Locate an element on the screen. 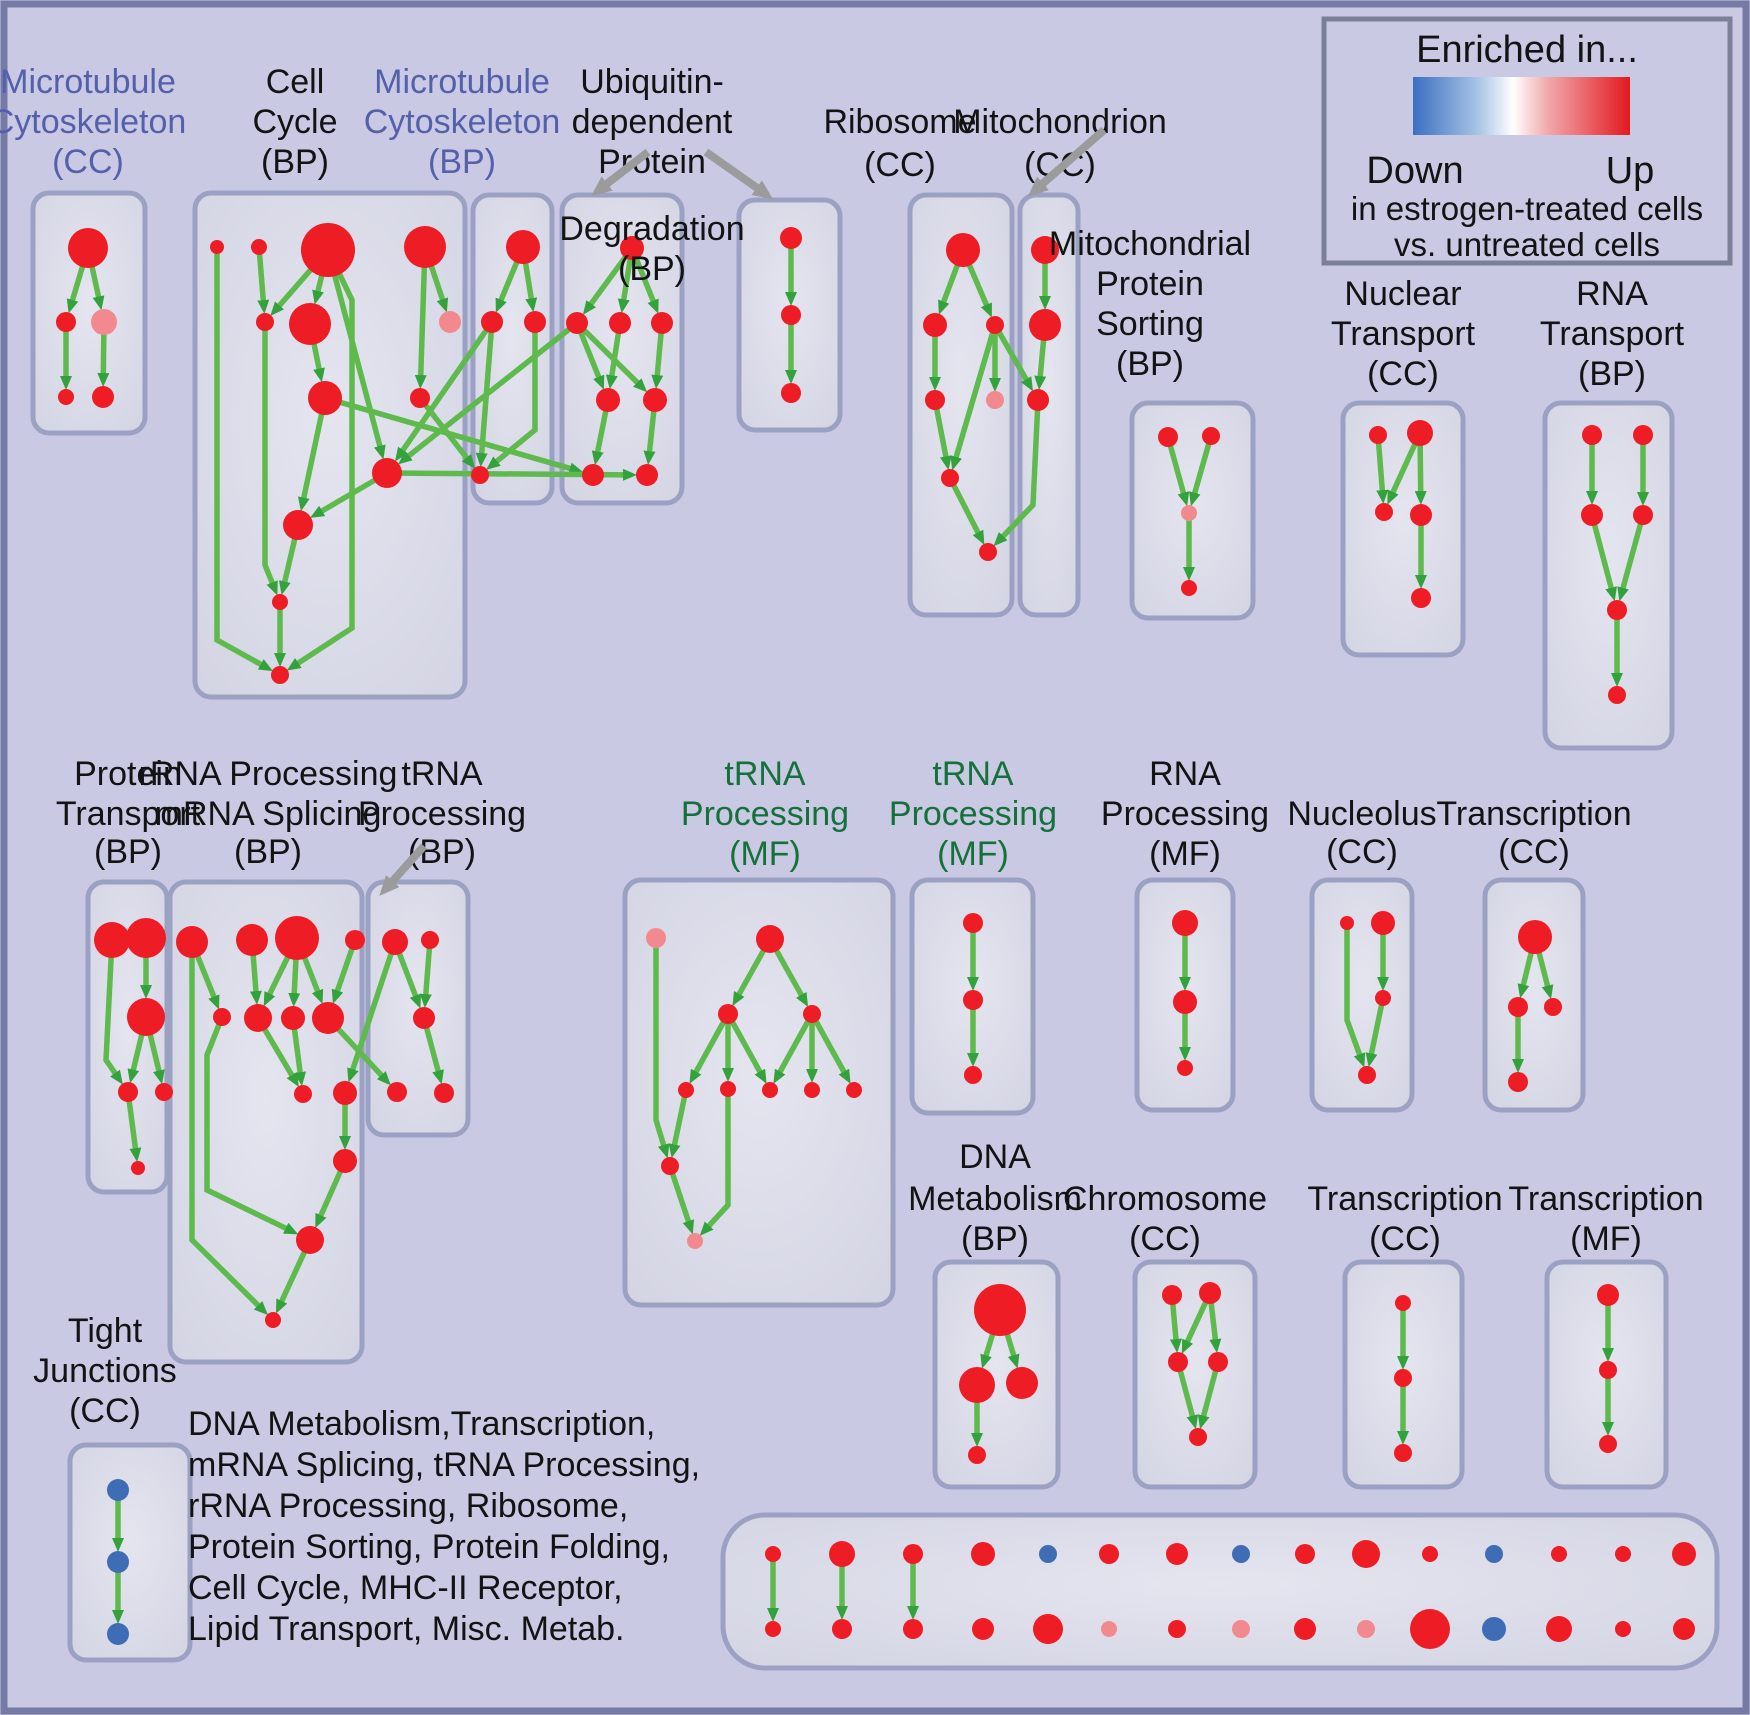  label-transcription-cc-mid-line-1: (CC) is located at coordinates (1534, 852).